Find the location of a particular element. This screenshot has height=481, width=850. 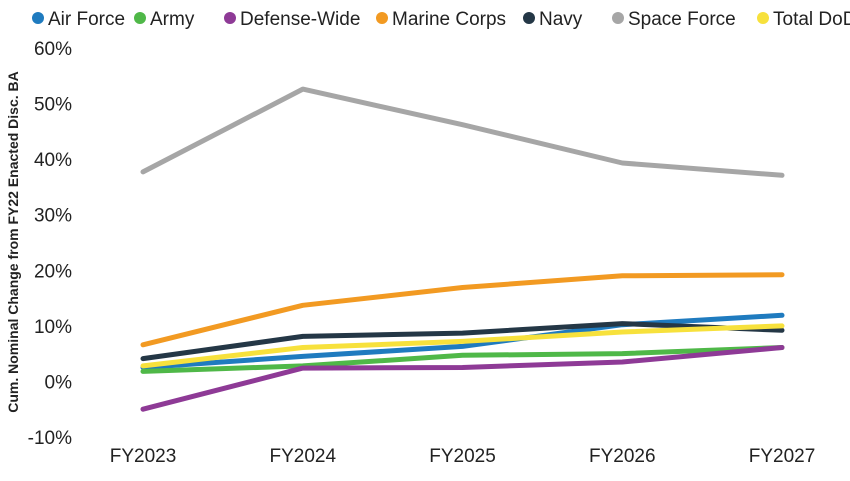

legend-item-air-force: Air Force is located at coordinates (78, 19).